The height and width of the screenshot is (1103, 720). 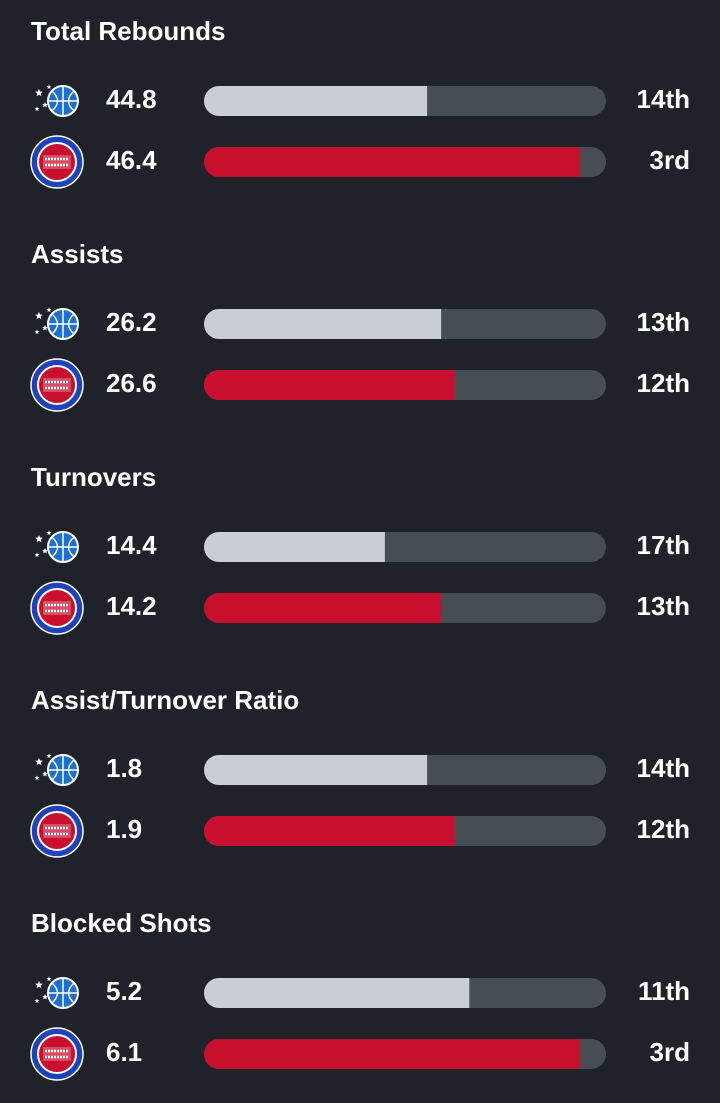 I want to click on stat-value: 44.8, so click(x=131, y=99).